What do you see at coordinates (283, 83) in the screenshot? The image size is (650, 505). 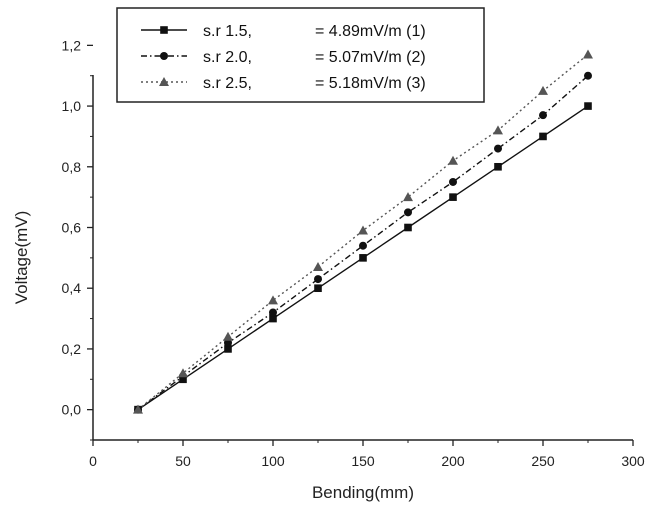 I see `legend-entry: s.r 2.5, = 5.18mV/m (3)` at bounding box center [283, 83].